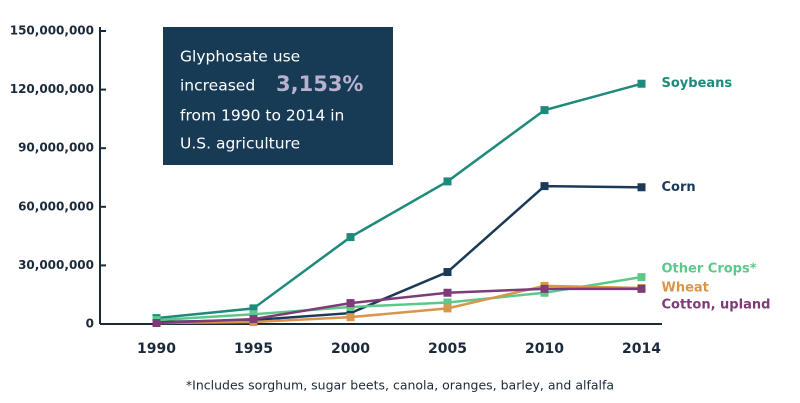  I want to click on y-tick-label: 150,000,000, so click(52, 31).